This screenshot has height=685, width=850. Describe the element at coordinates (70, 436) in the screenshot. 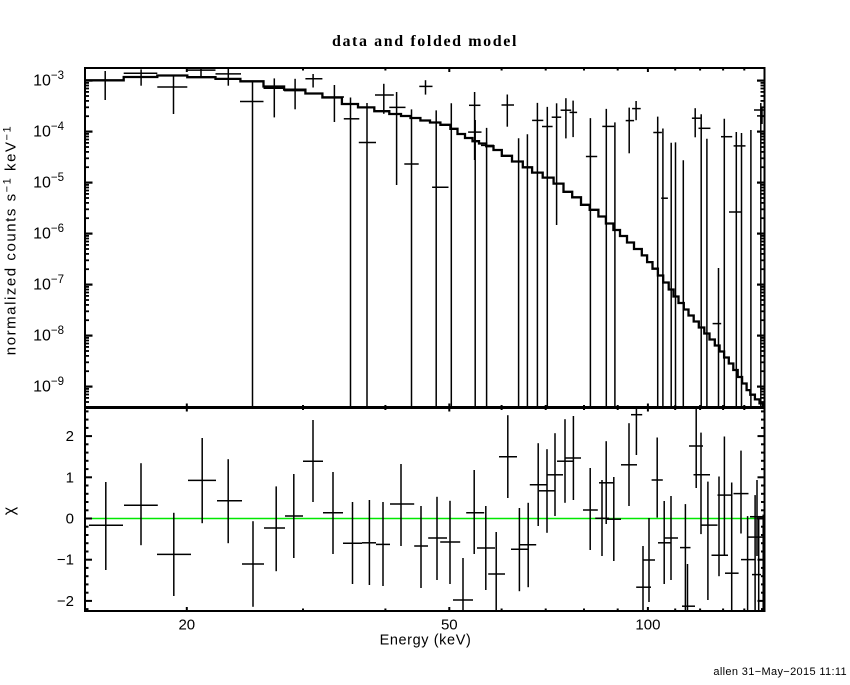

I see `svg-text: 2` at that location.